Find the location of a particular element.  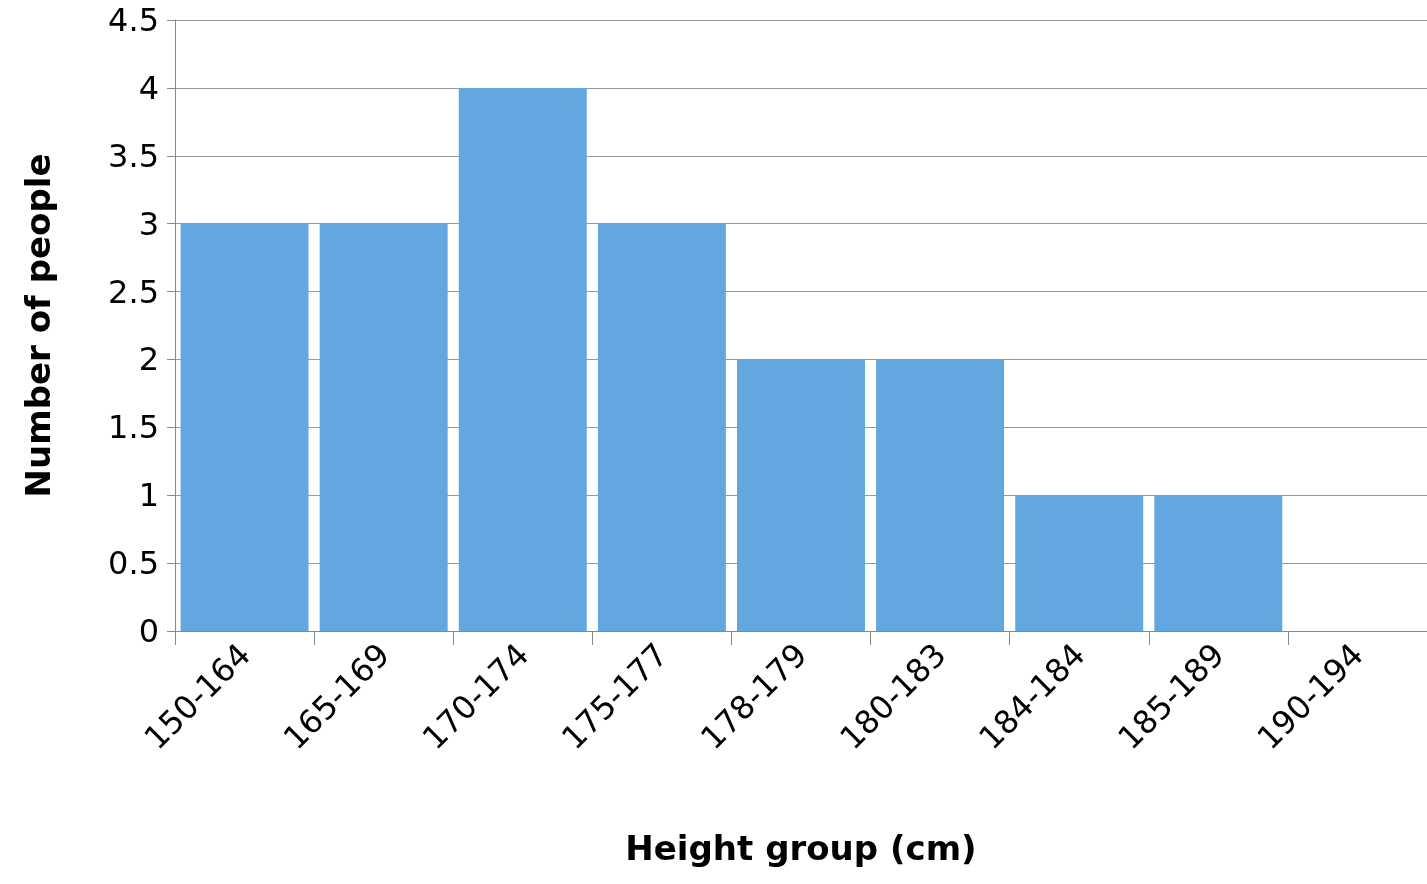

y-tick-label: 4 is located at coordinates (148, 87).